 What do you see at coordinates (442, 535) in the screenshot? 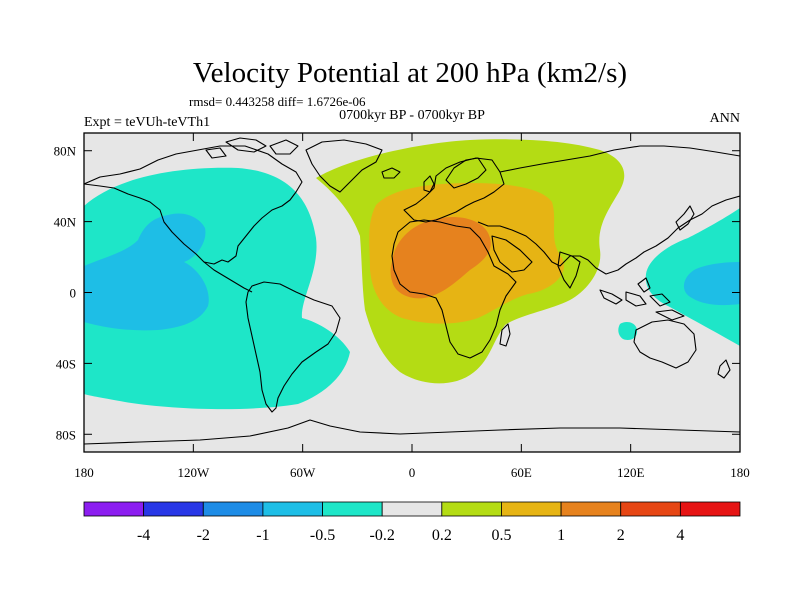
I see `colorbar-level-label: 0.2` at bounding box center [442, 535].